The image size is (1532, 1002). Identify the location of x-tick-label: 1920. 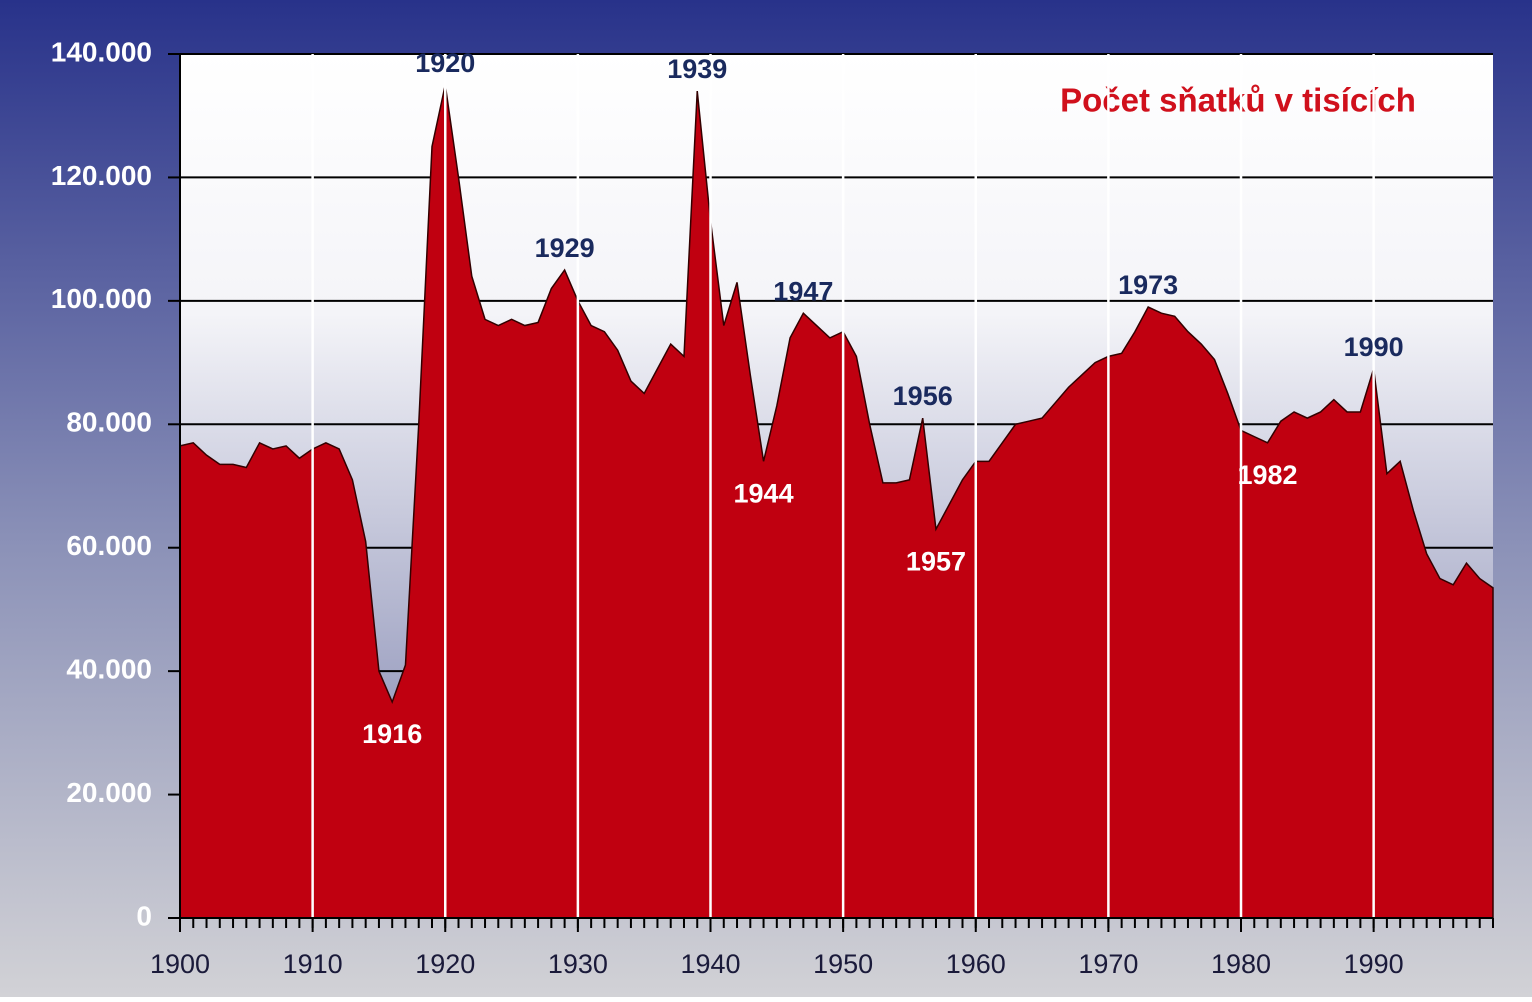
(445, 964).